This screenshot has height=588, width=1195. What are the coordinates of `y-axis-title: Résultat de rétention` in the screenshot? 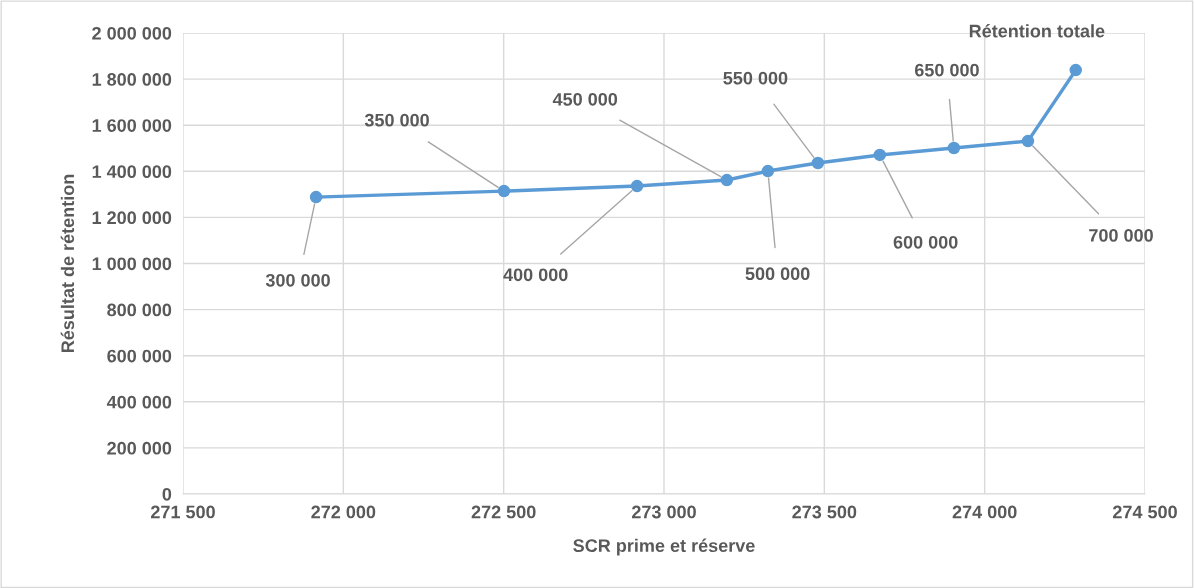 It's located at (67, 263).